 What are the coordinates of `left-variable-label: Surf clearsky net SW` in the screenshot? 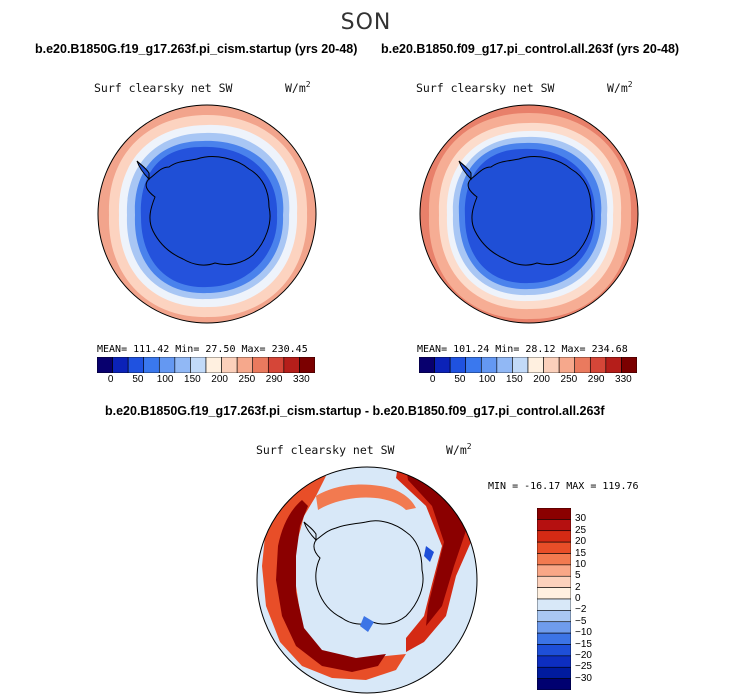 It's located at (163, 88).